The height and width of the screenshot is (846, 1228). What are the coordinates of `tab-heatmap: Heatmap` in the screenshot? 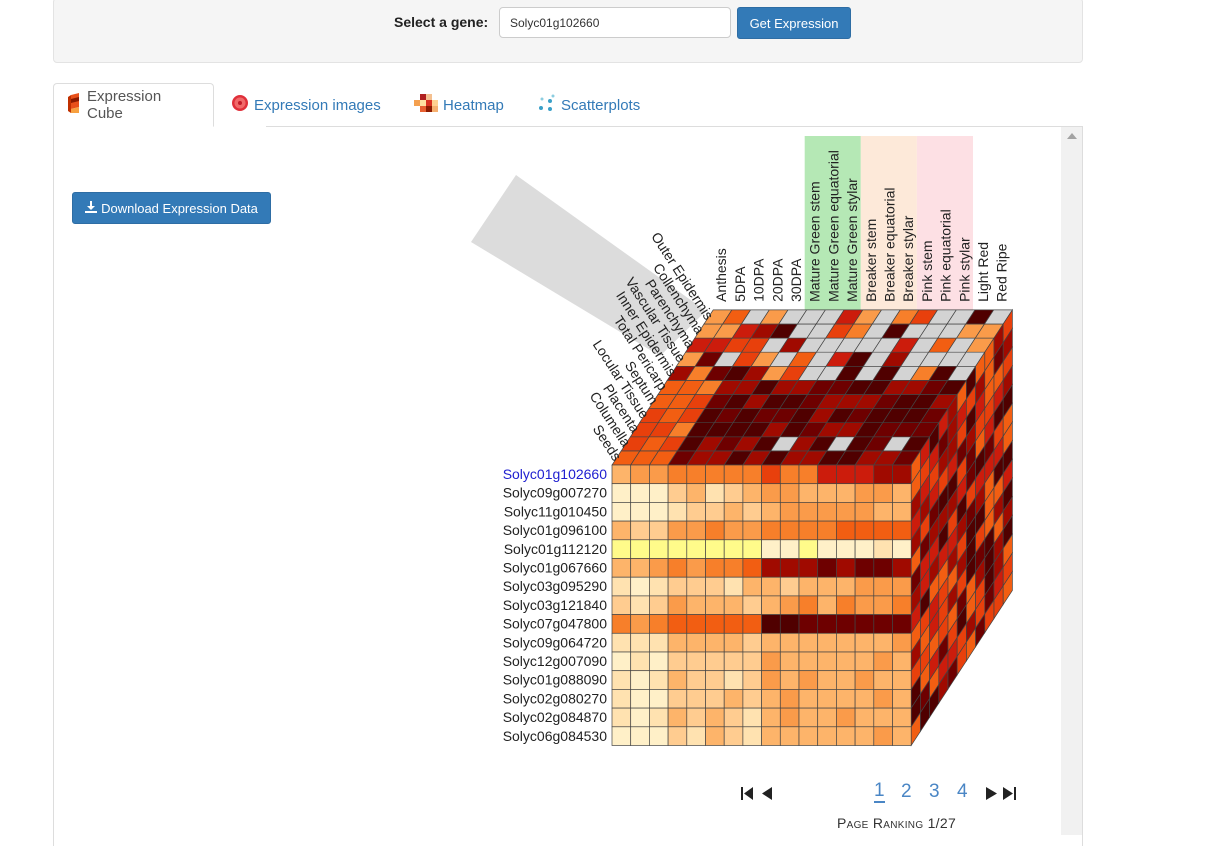 It's located at (459, 105).